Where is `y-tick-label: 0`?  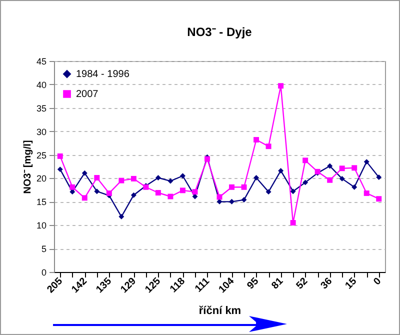 y-tick-label: 0 is located at coordinates (43, 273).